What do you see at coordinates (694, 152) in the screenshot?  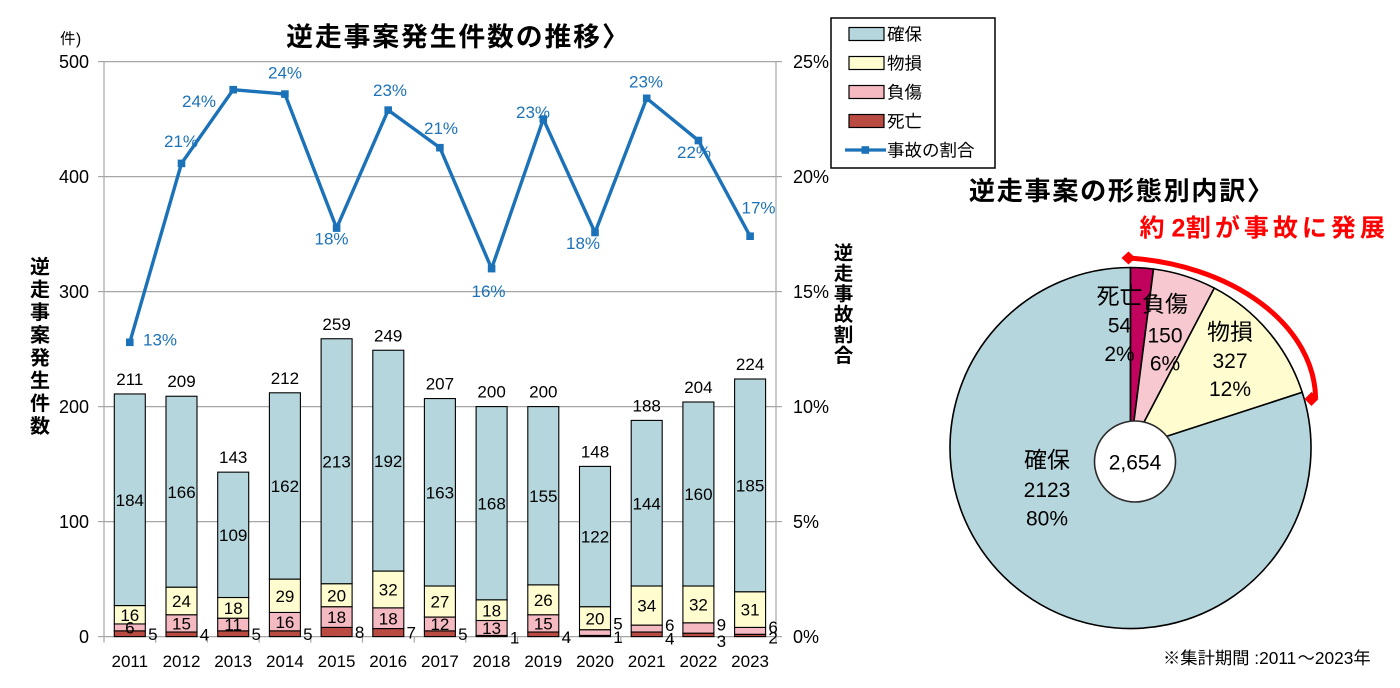 I see `svg-text: 22%` at bounding box center [694, 152].